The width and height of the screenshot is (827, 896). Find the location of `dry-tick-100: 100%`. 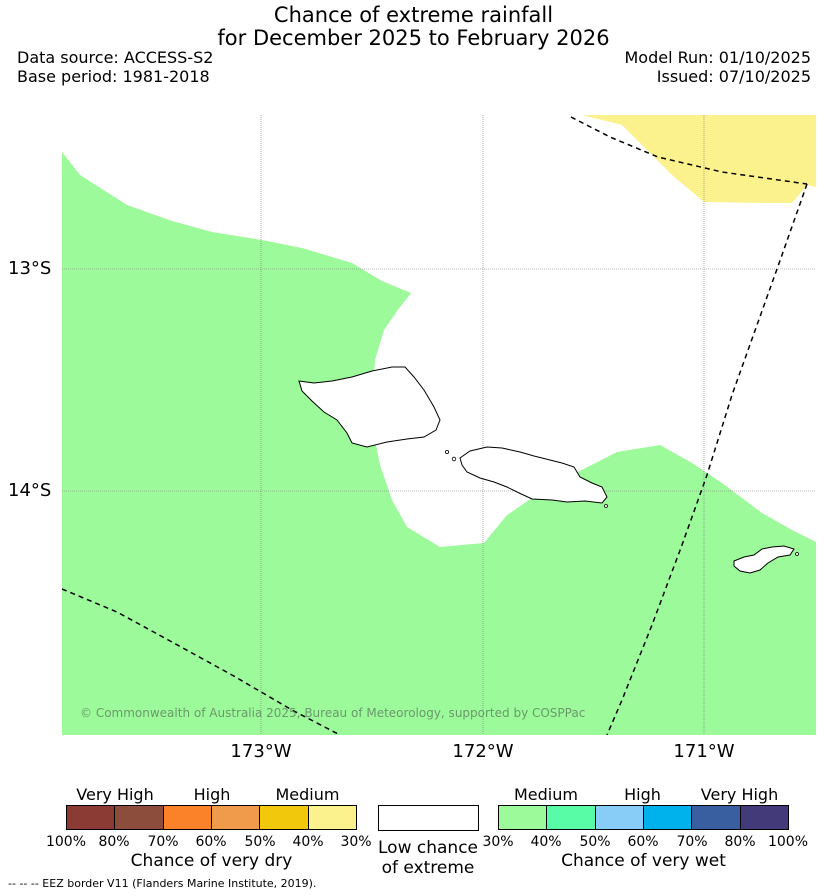

dry-tick-100: 100% is located at coordinates (66, 842).